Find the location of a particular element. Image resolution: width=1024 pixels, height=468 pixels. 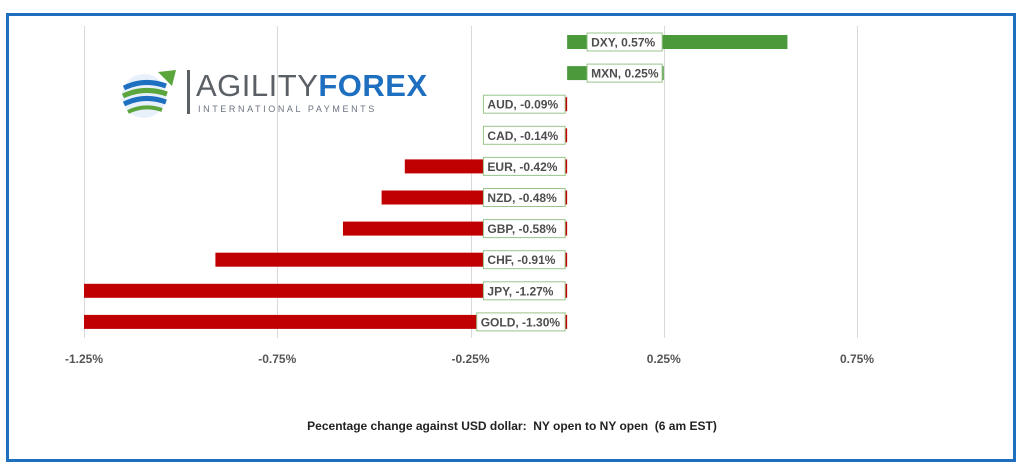

x-axis-ticks: -1.25% -0.75% -0.25% 0.25% 0.75% is located at coordinates (469, 359).